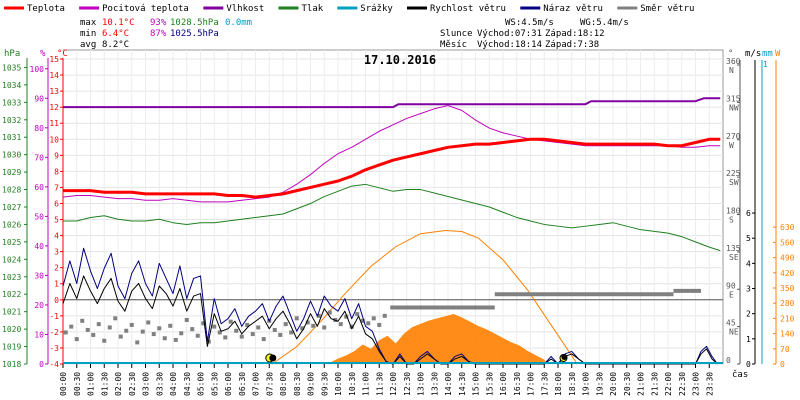  Describe the element at coordinates (740, 374) in the screenshot. I see `time-axis-label: čas` at that location.